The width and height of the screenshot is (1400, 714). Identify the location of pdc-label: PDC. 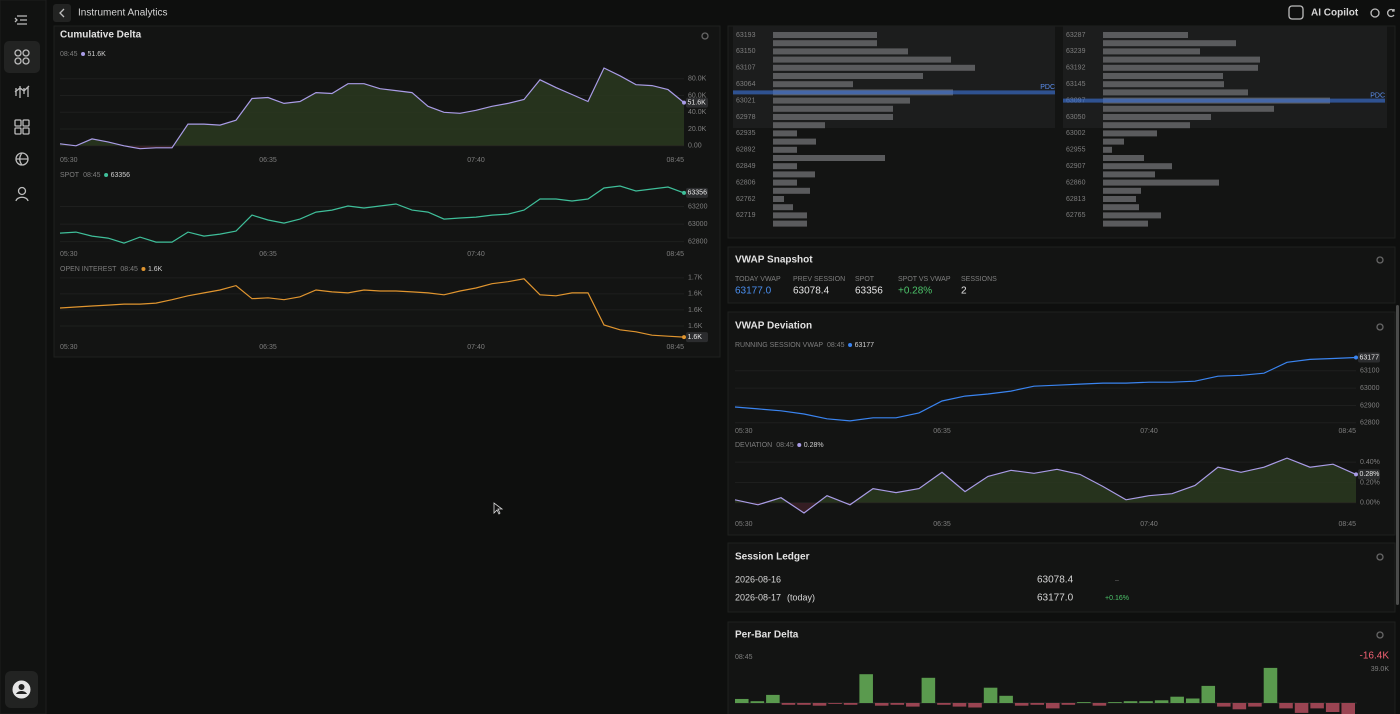
(1377, 95).